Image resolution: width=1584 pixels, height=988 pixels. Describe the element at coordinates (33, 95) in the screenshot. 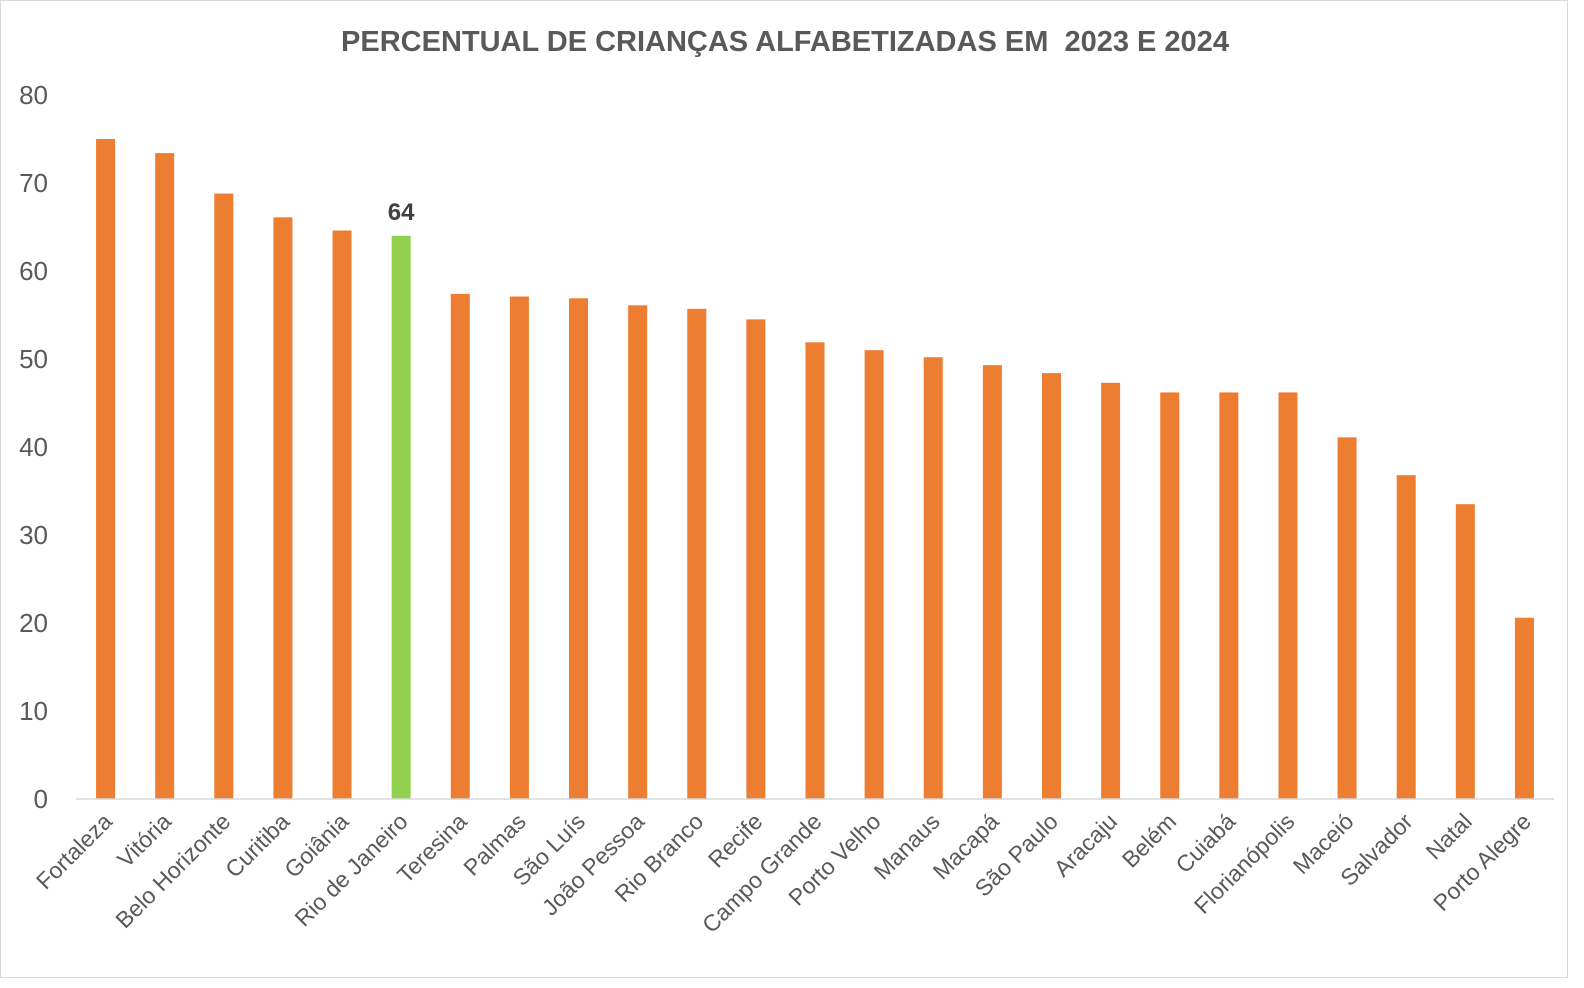

I see `y-tick-label: 80` at that location.